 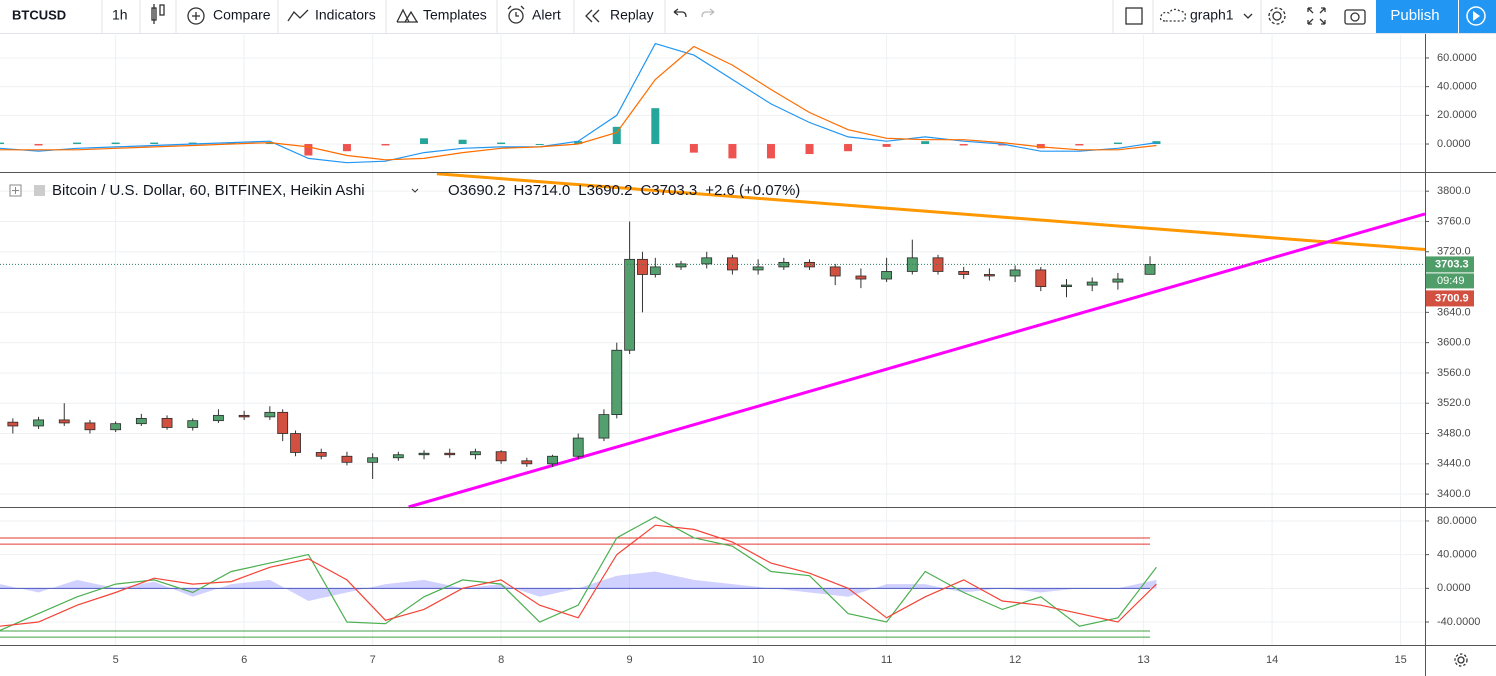 What do you see at coordinates (39, 190) in the screenshot?
I see `symbol-icon` at bounding box center [39, 190].